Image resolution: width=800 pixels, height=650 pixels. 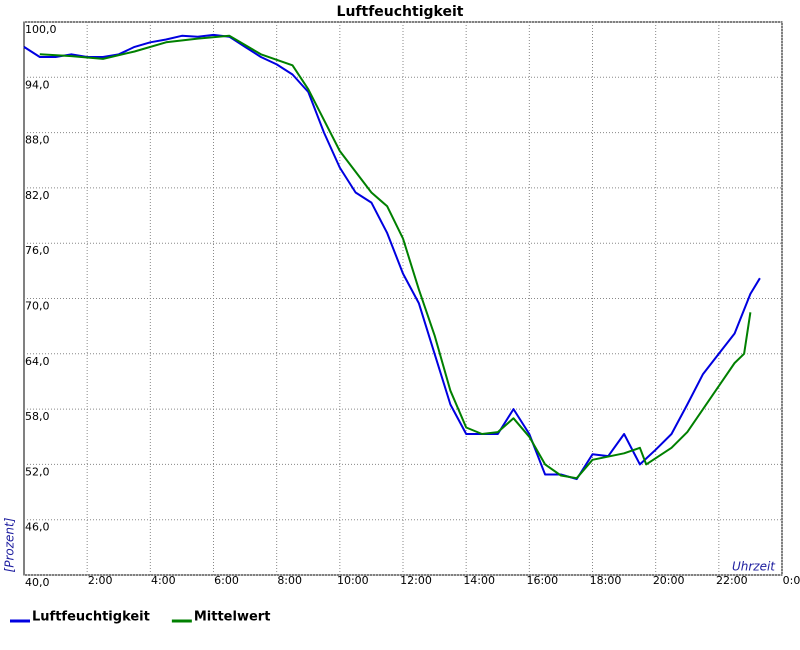 I want to click on y-tick-label: 58,0, so click(x=37, y=416).